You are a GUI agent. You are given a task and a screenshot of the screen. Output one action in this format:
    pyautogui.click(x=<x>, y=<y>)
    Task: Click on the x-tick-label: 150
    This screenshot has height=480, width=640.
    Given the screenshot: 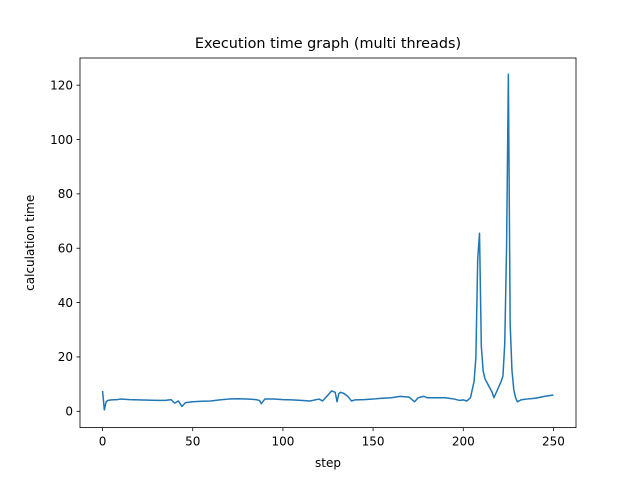 What is the action you would take?
    pyautogui.click(x=373, y=442)
    